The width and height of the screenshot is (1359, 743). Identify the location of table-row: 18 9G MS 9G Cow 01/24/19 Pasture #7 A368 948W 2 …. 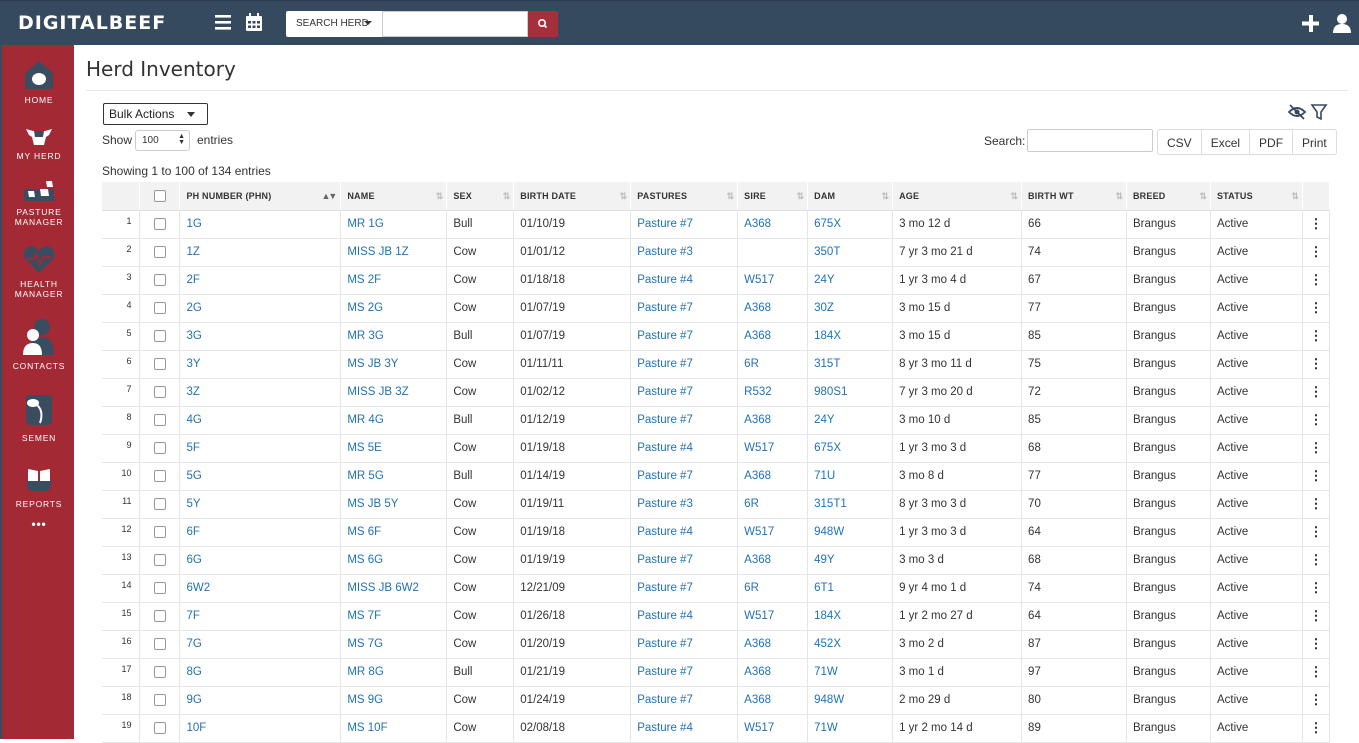
(716, 700).